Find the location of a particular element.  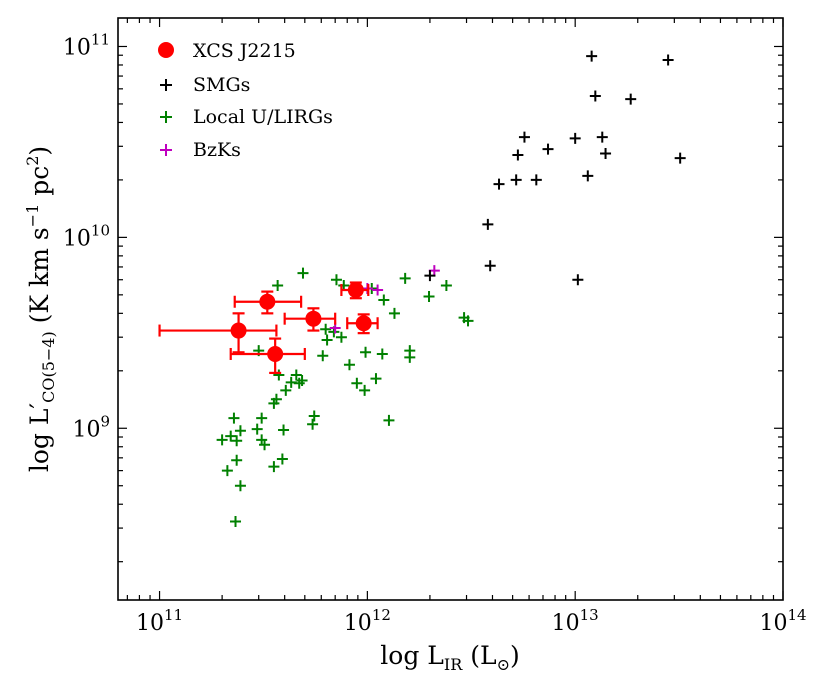

series-smgs is located at coordinates (555, 168).